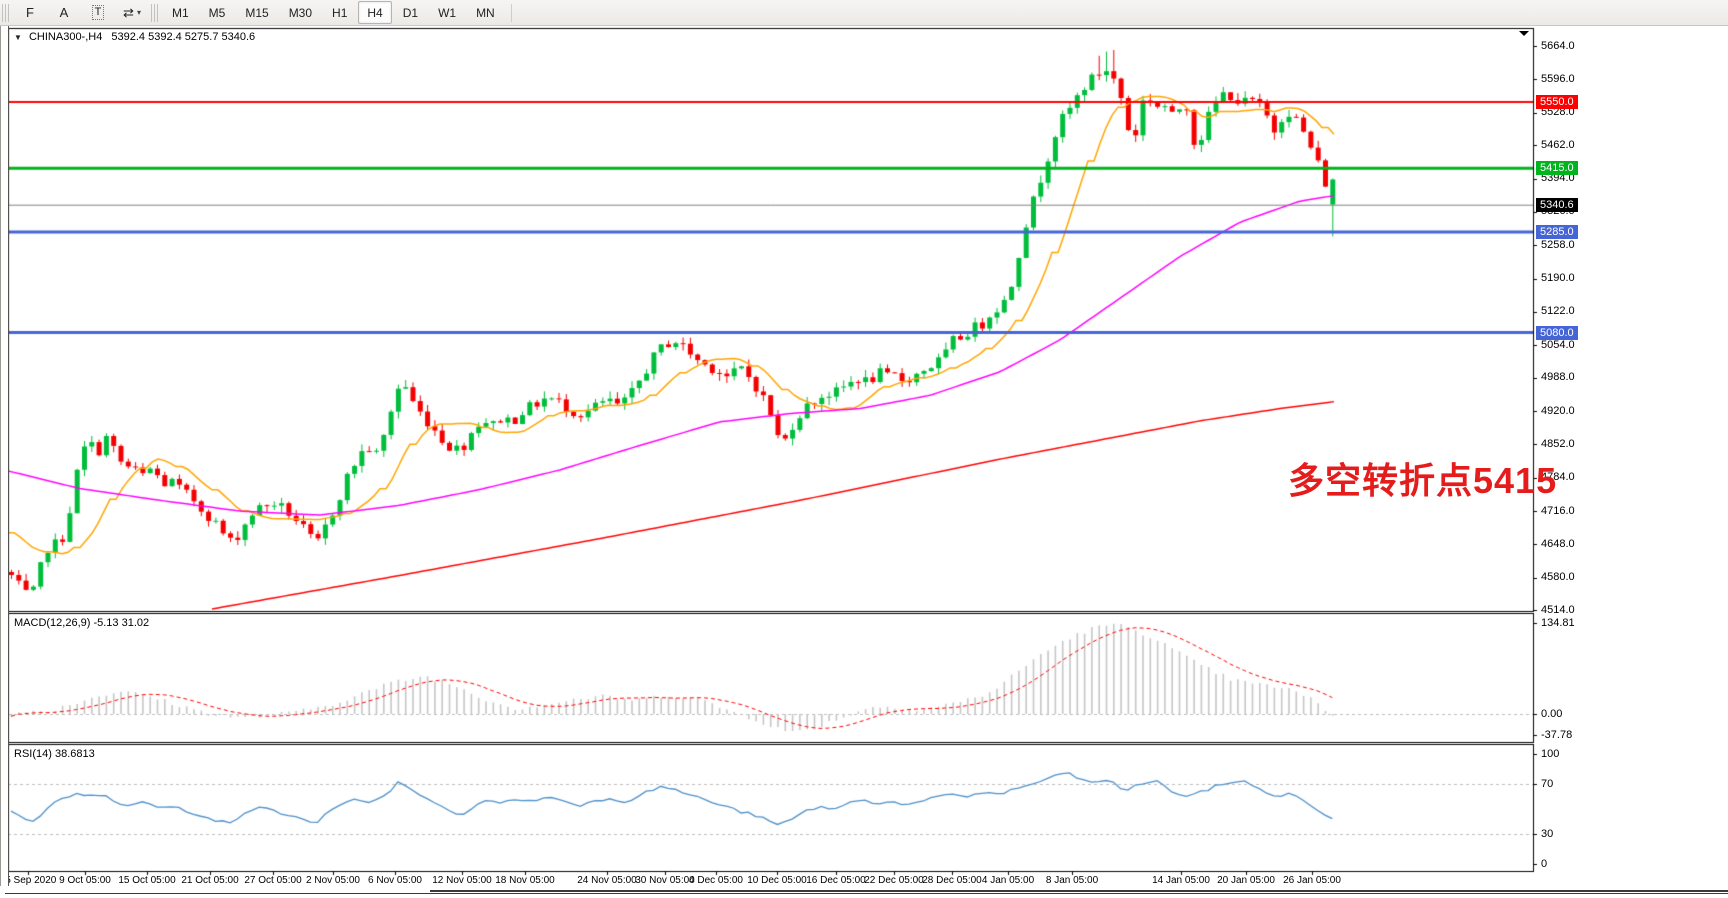  I want to click on time-axis-label: 14 Jan 05:00, so click(1181, 880).